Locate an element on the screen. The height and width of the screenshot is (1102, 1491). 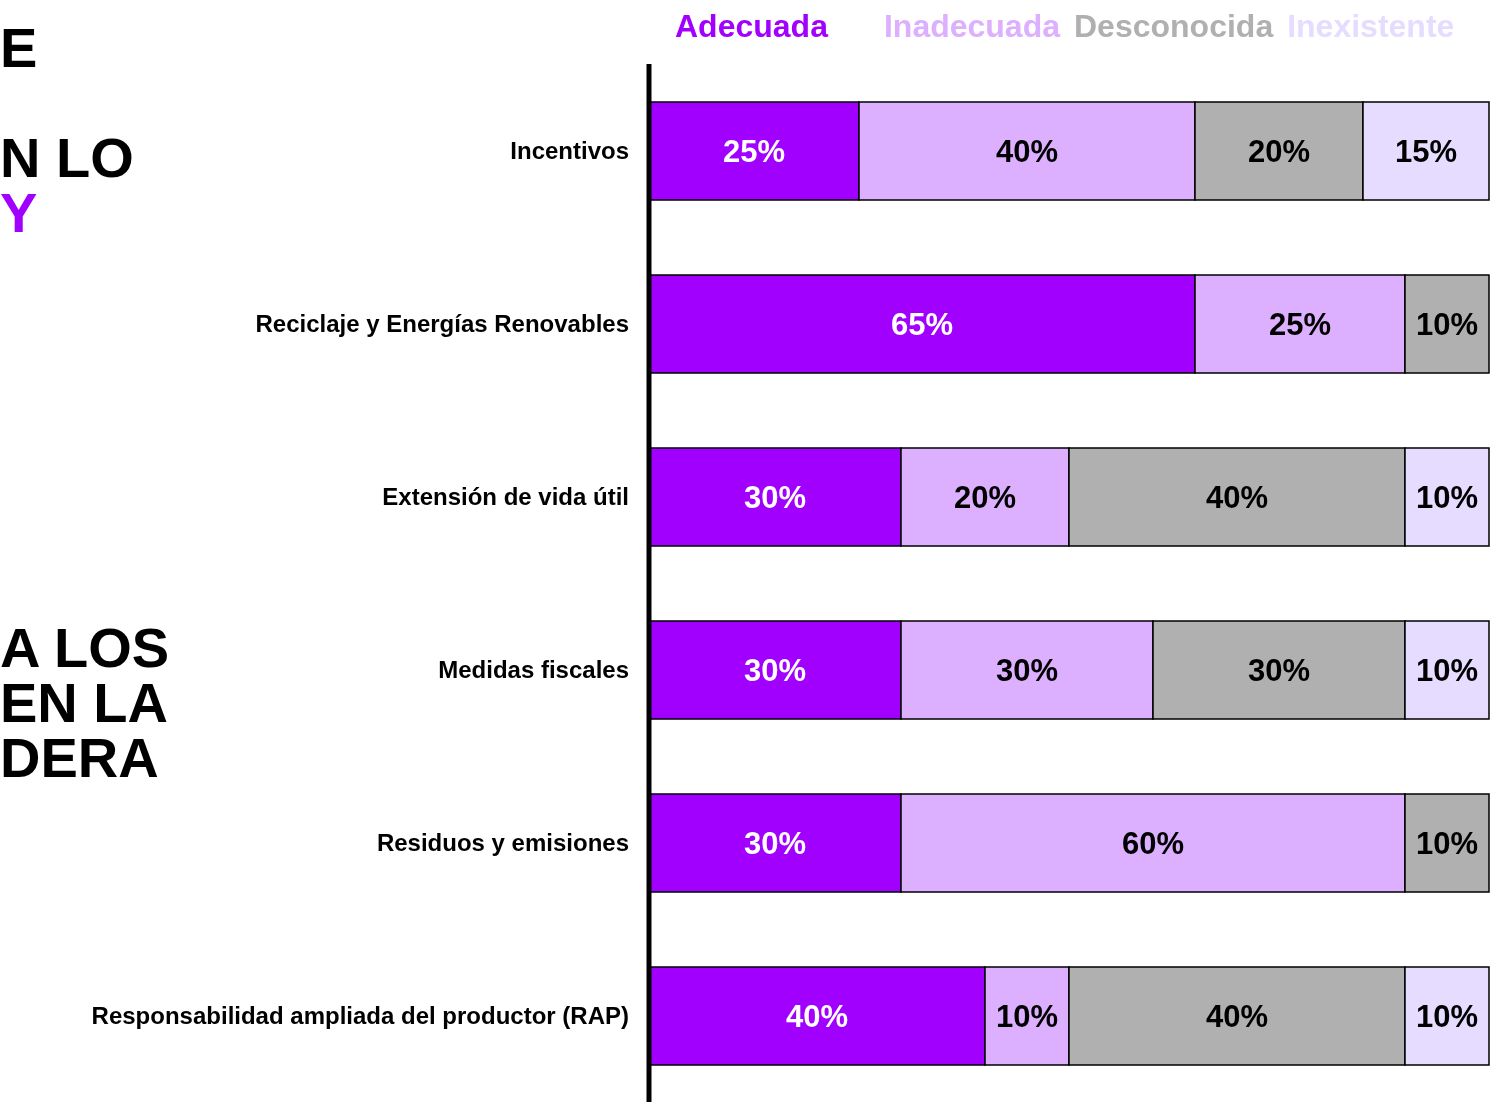
data-label: 60% is located at coordinates (1153, 843).